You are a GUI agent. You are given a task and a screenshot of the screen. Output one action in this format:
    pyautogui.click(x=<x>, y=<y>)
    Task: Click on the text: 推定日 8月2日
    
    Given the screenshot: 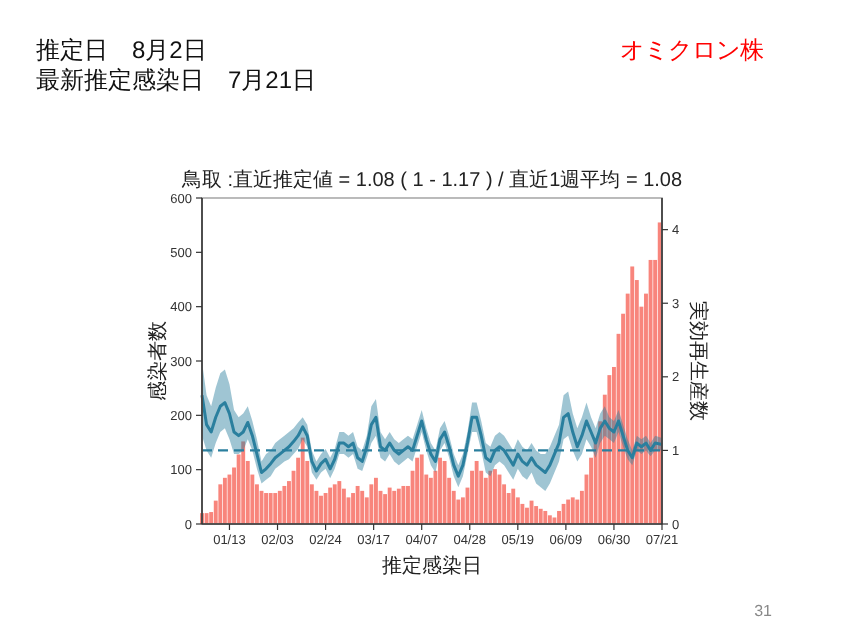 What is the action you would take?
    pyautogui.click(x=121, y=50)
    